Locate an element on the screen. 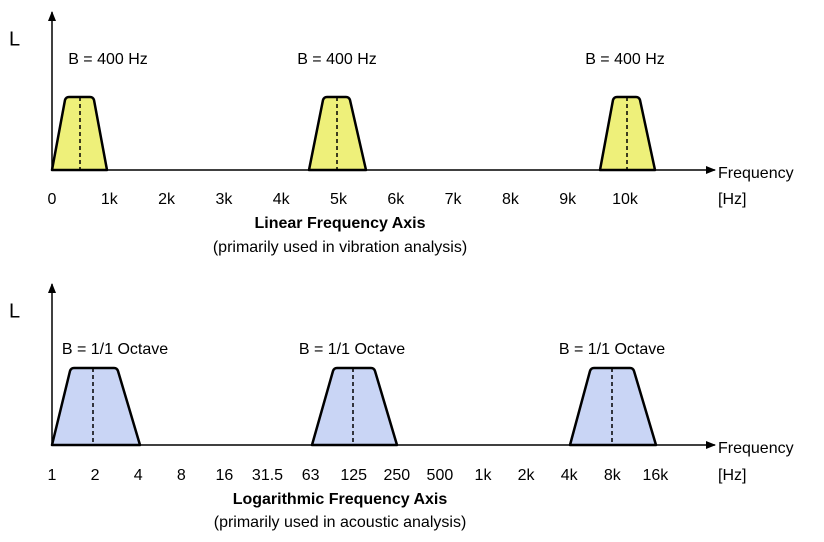 The width and height of the screenshot is (824, 542). tick-label: 9k is located at coordinates (568, 199).